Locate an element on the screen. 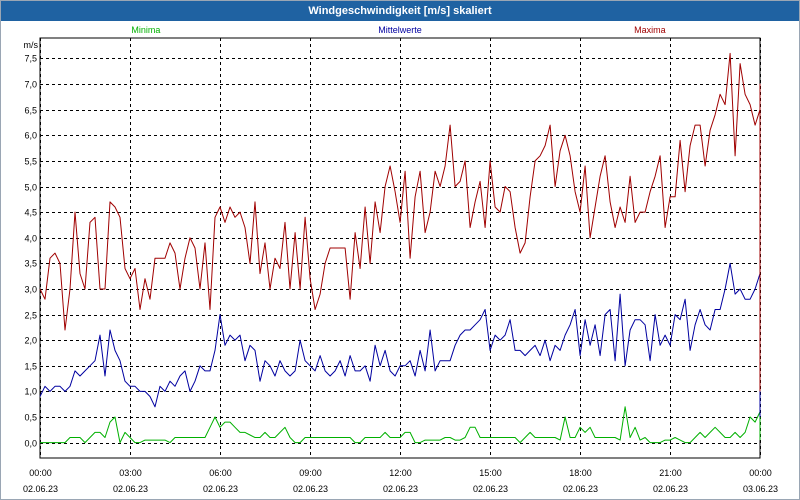 The image size is (800, 500). y-tick-label: 4,0 is located at coordinates (30, 239).